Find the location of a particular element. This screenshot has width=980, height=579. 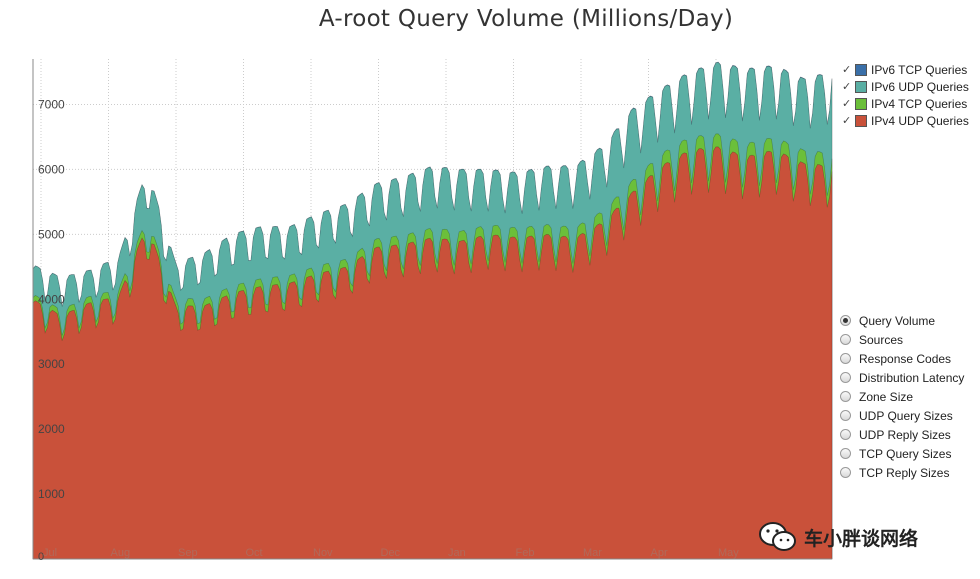

watermark: 车小胖谈网络 is located at coordinates (838, 537).